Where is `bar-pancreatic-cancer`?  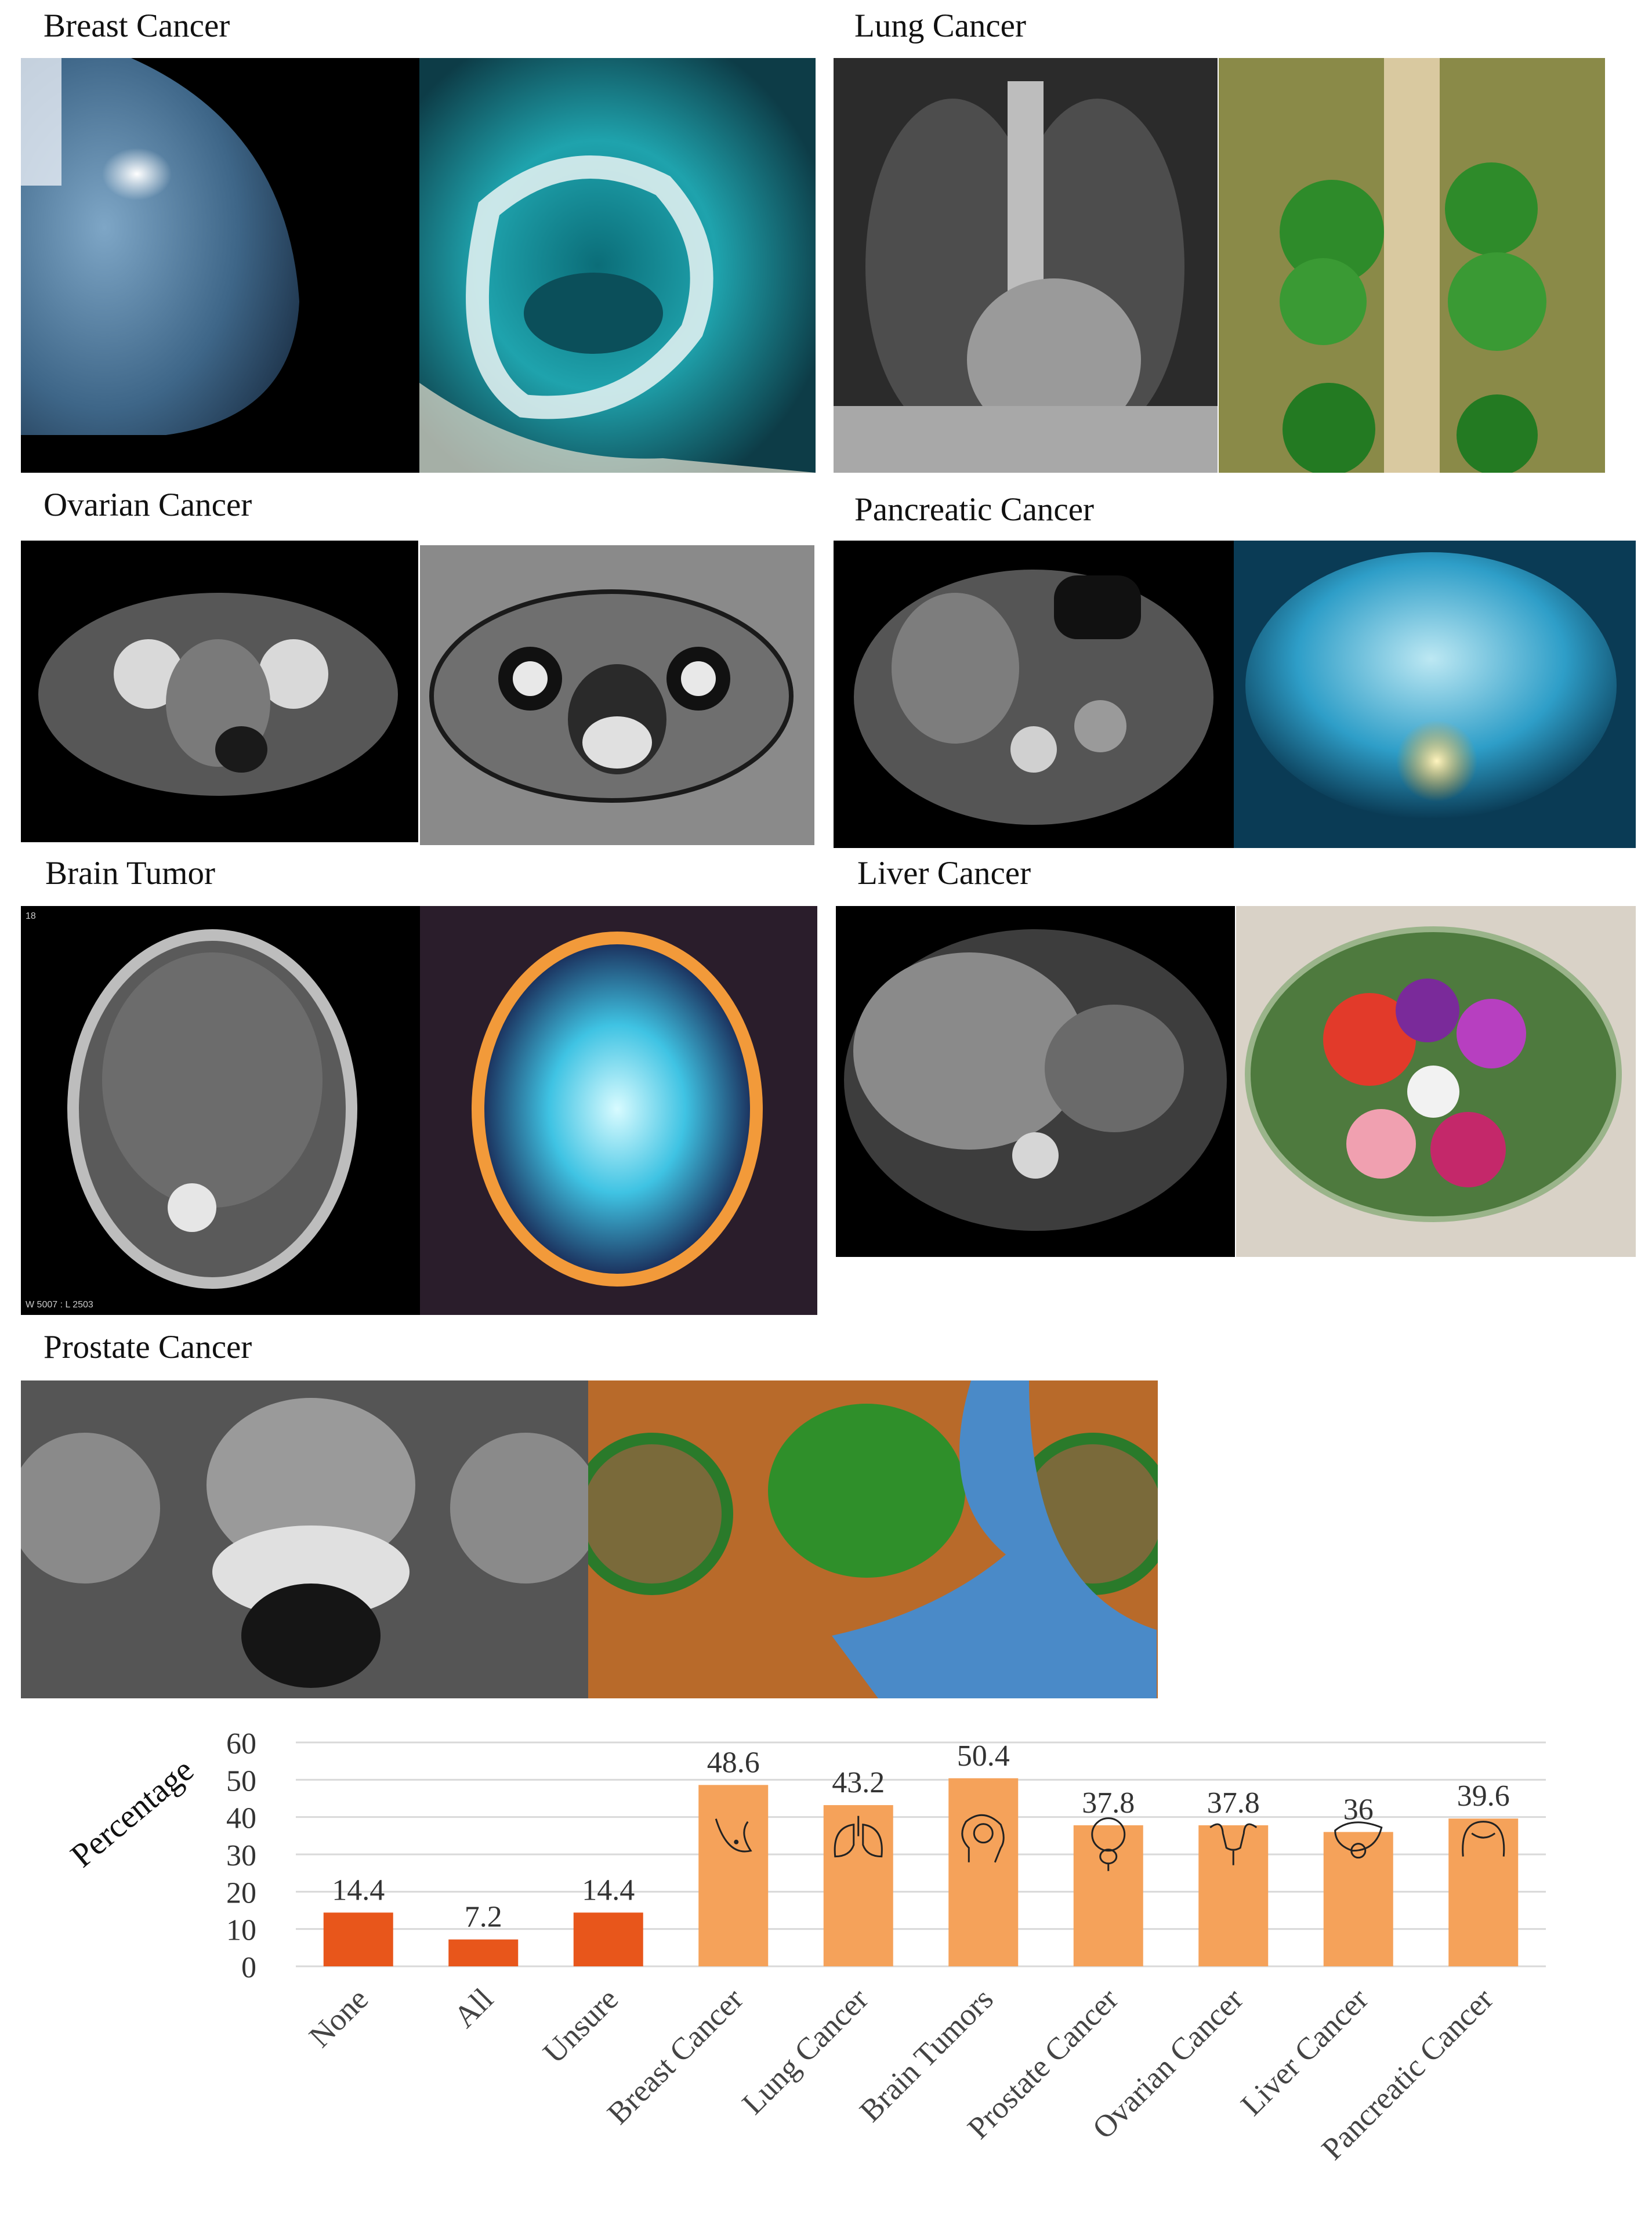
bar-pancreatic-cancer is located at coordinates (1483, 1892).